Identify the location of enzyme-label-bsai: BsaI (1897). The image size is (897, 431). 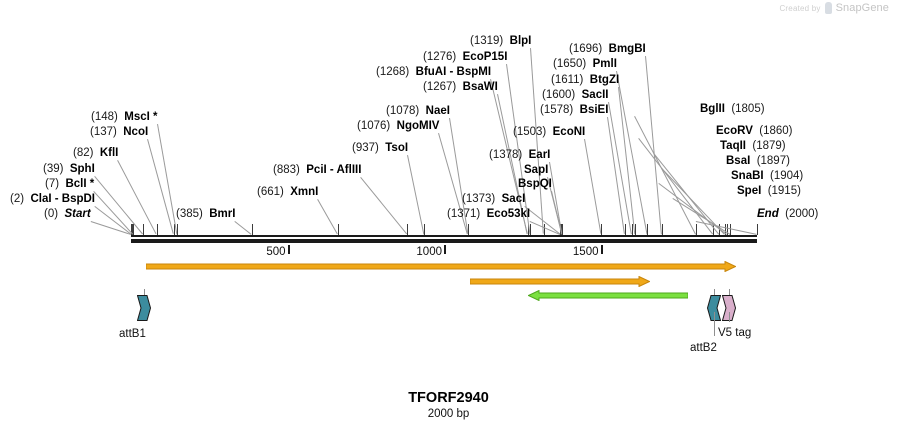
(758, 161).